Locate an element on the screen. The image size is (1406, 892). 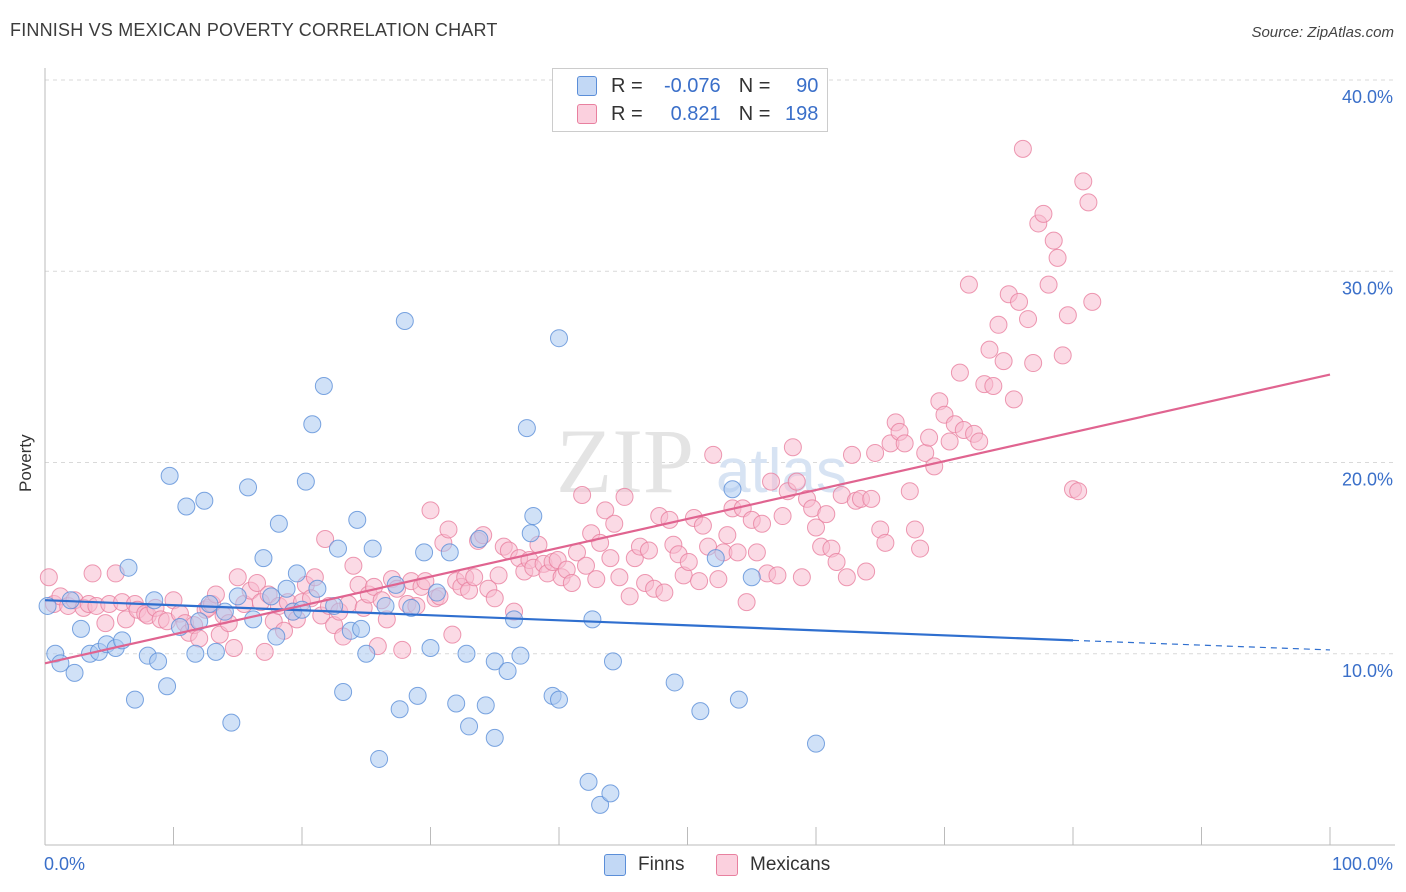
legend-row-finns: R = -0.076 N = 90 is located at coordinates (697, 86).